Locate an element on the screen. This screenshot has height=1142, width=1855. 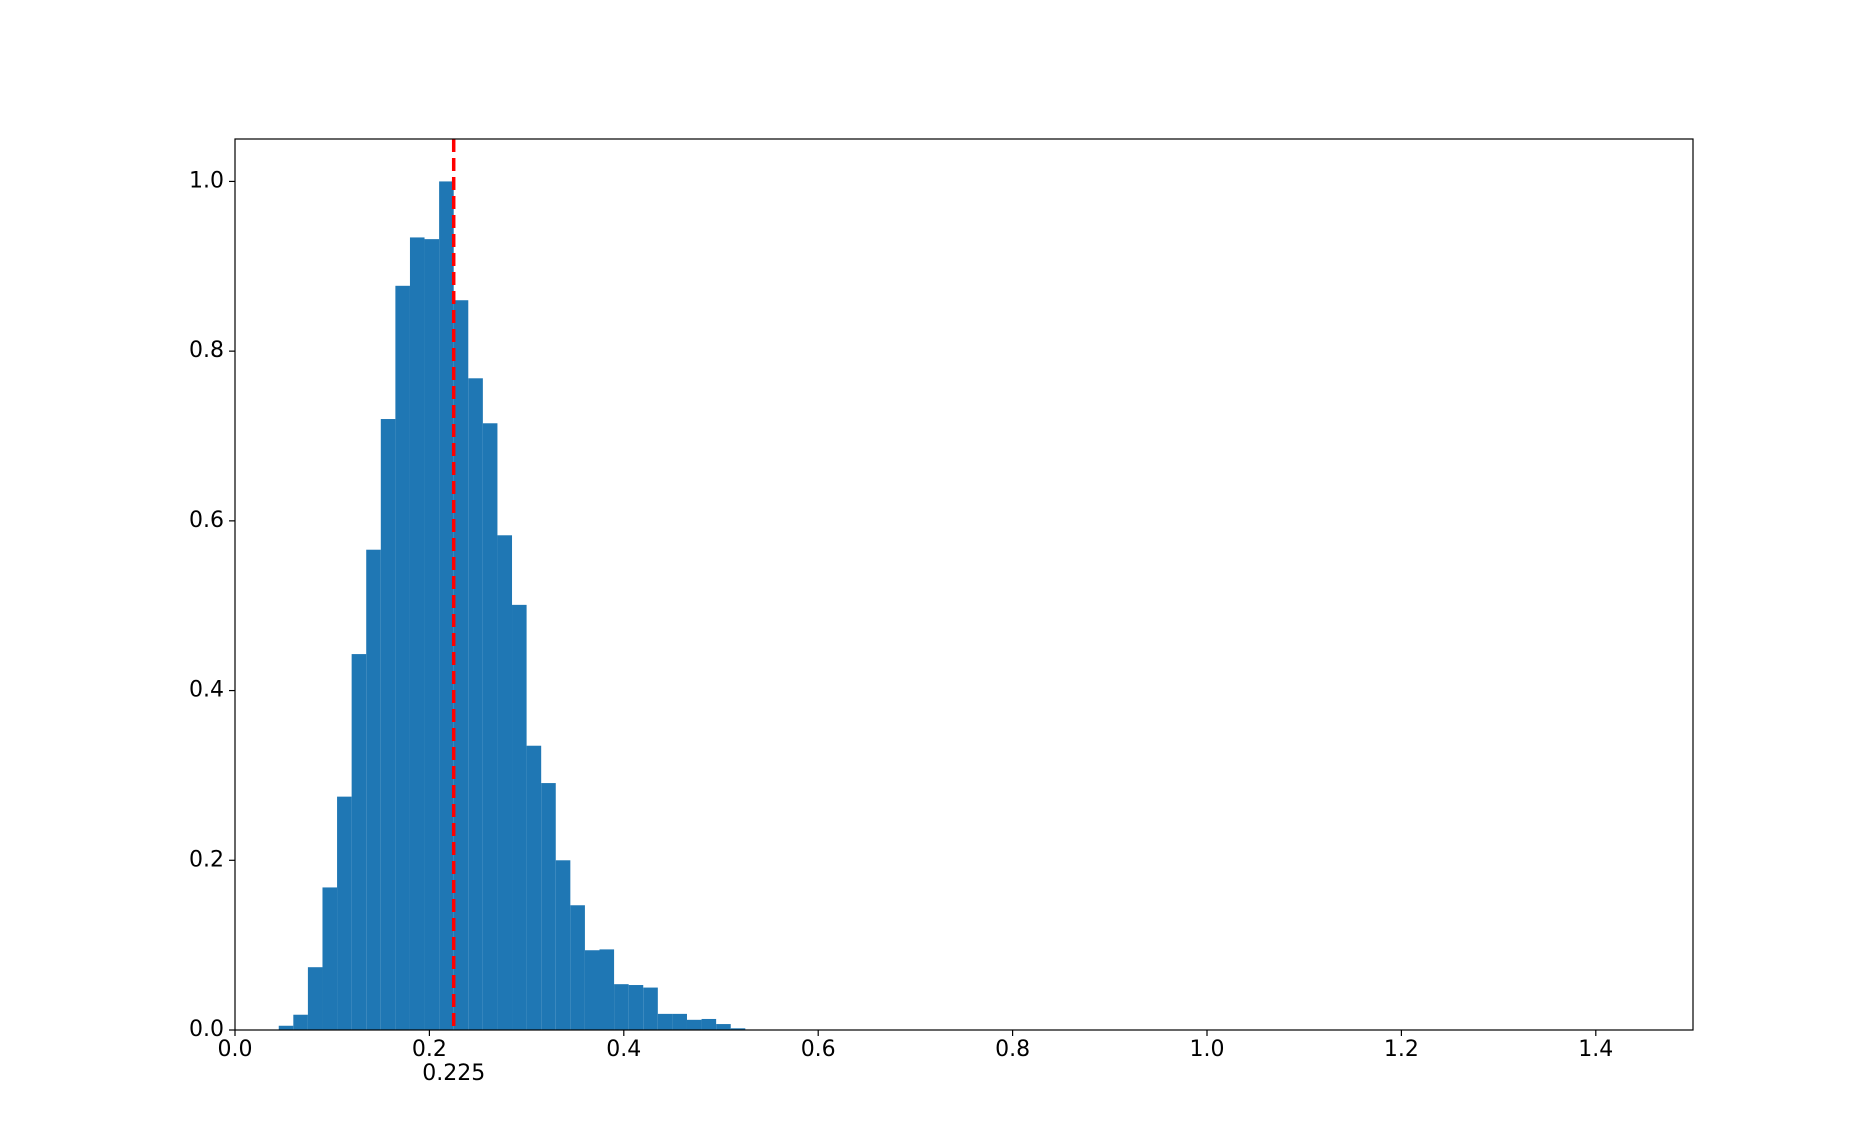
x-tick-label: 0.2 is located at coordinates (429, 1049).